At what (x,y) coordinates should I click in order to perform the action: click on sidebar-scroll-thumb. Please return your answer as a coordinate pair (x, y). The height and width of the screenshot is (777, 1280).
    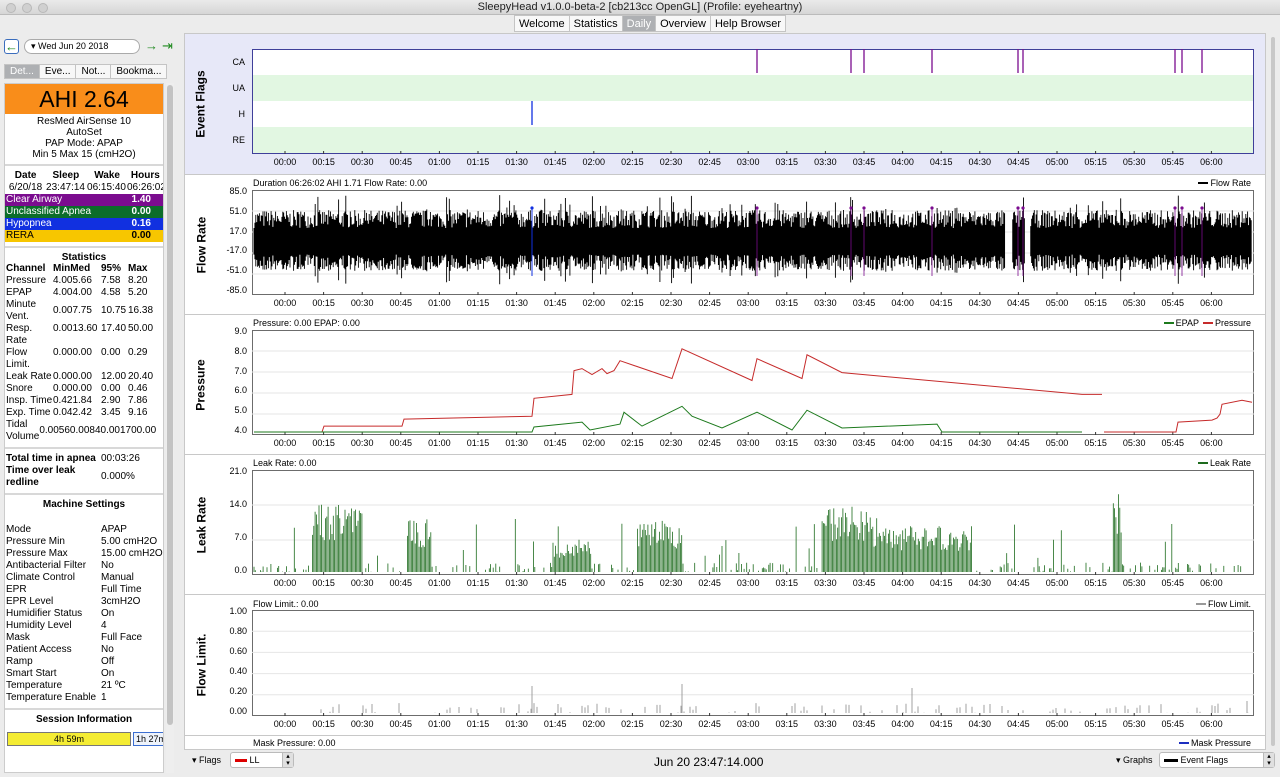
    Looking at the image, I should click on (170, 405).